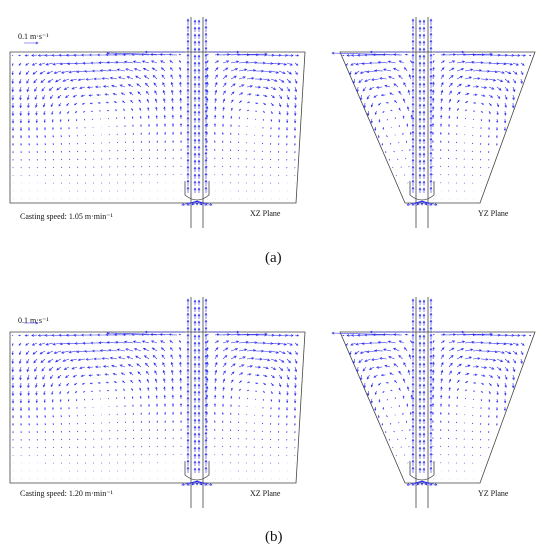 The height and width of the screenshot is (550, 547). Describe the element at coordinates (66, 493) in the screenshot. I see `casting-speed: Casting speed: 1.20 m·min⁻¹` at that location.